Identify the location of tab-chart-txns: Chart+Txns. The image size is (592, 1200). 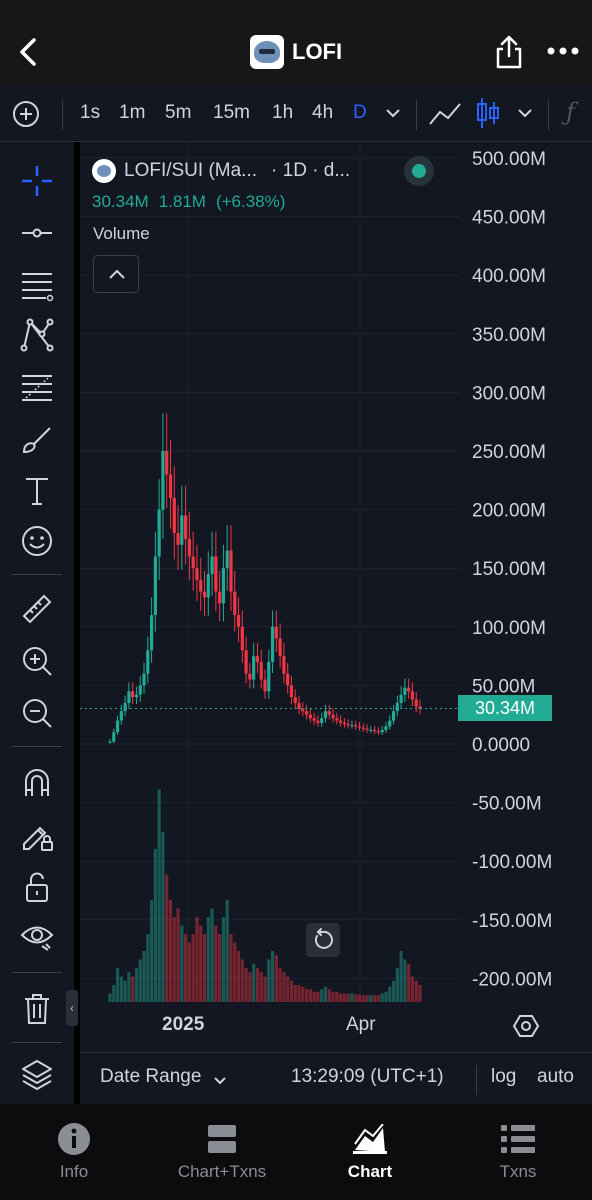
(222, 1152).